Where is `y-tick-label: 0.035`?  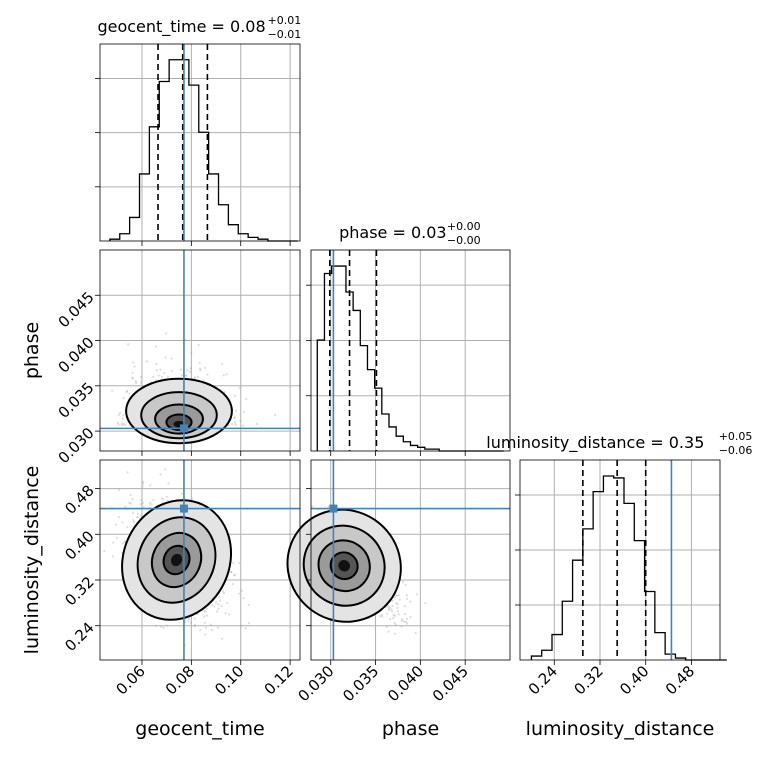
y-tick-label: 0.035 is located at coordinates (76, 400).